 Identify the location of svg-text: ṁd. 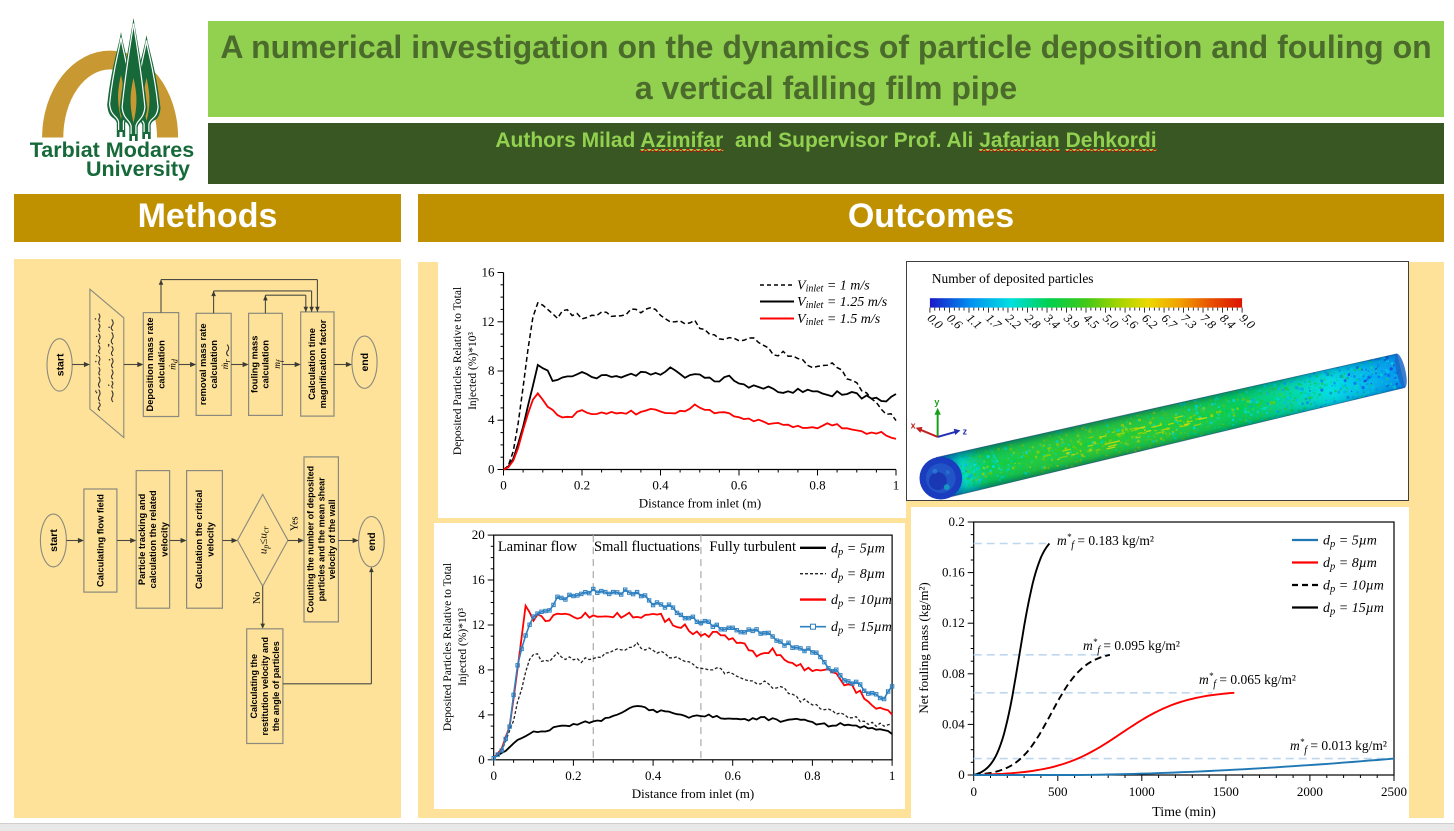
(173, 364).